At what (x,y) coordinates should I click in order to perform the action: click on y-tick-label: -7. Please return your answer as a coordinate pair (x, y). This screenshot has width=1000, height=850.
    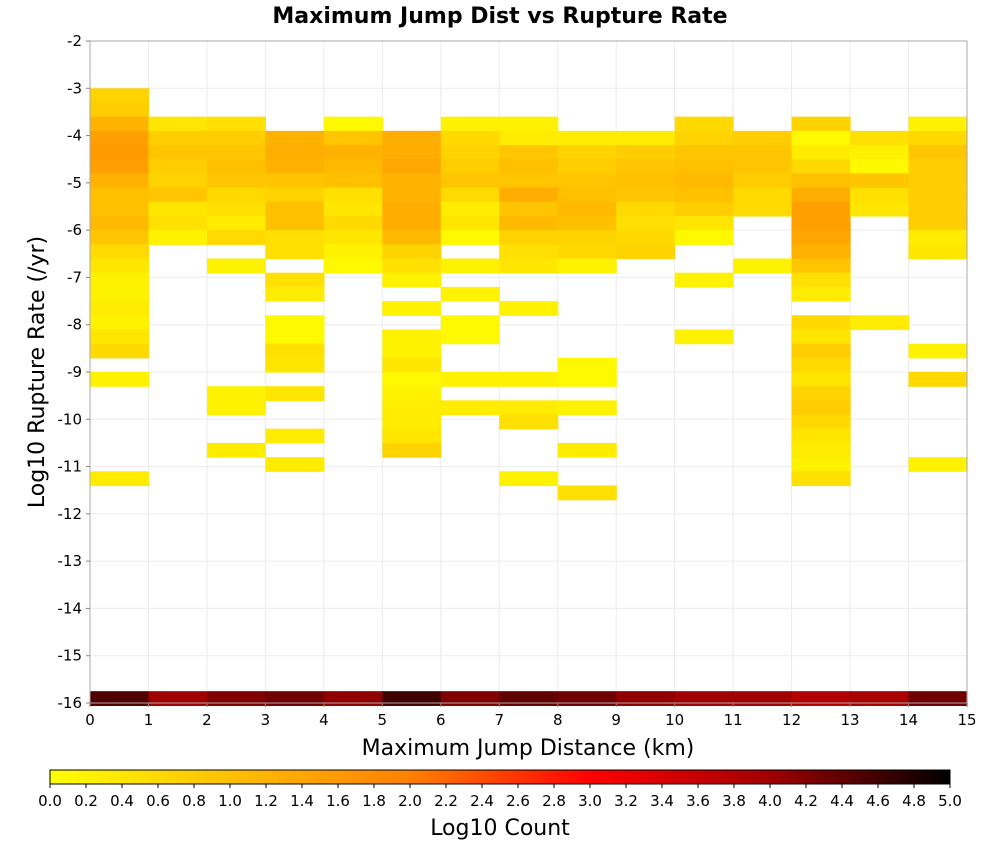
    Looking at the image, I should click on (74, 277).